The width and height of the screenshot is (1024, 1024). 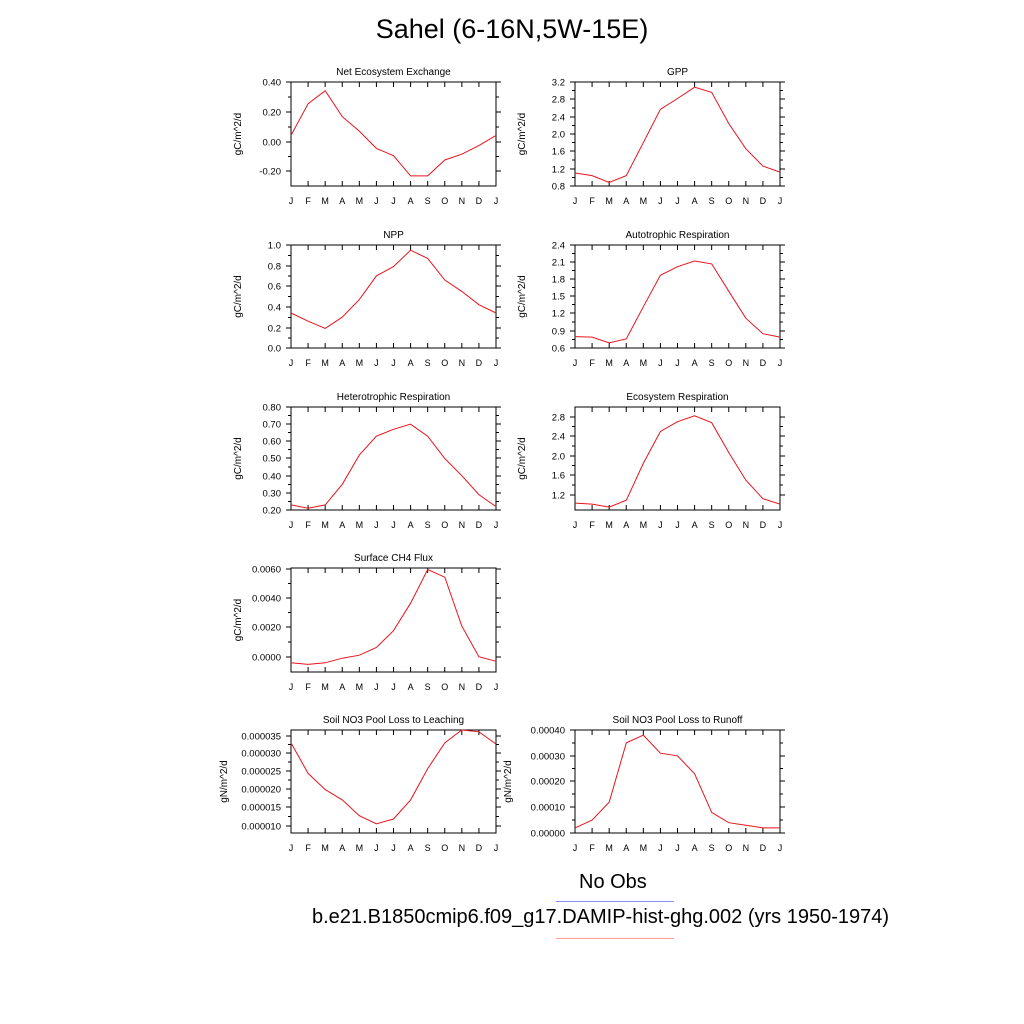 I want to click on obs-legend-line, so click(x=615, y=901).